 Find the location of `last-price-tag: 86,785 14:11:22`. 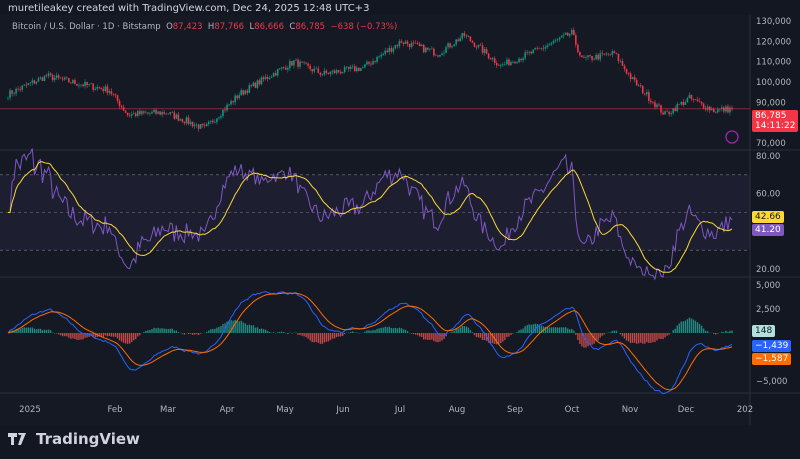

last-price-tag: 86,785 14:11:22 is located at coordinates (775, 121).